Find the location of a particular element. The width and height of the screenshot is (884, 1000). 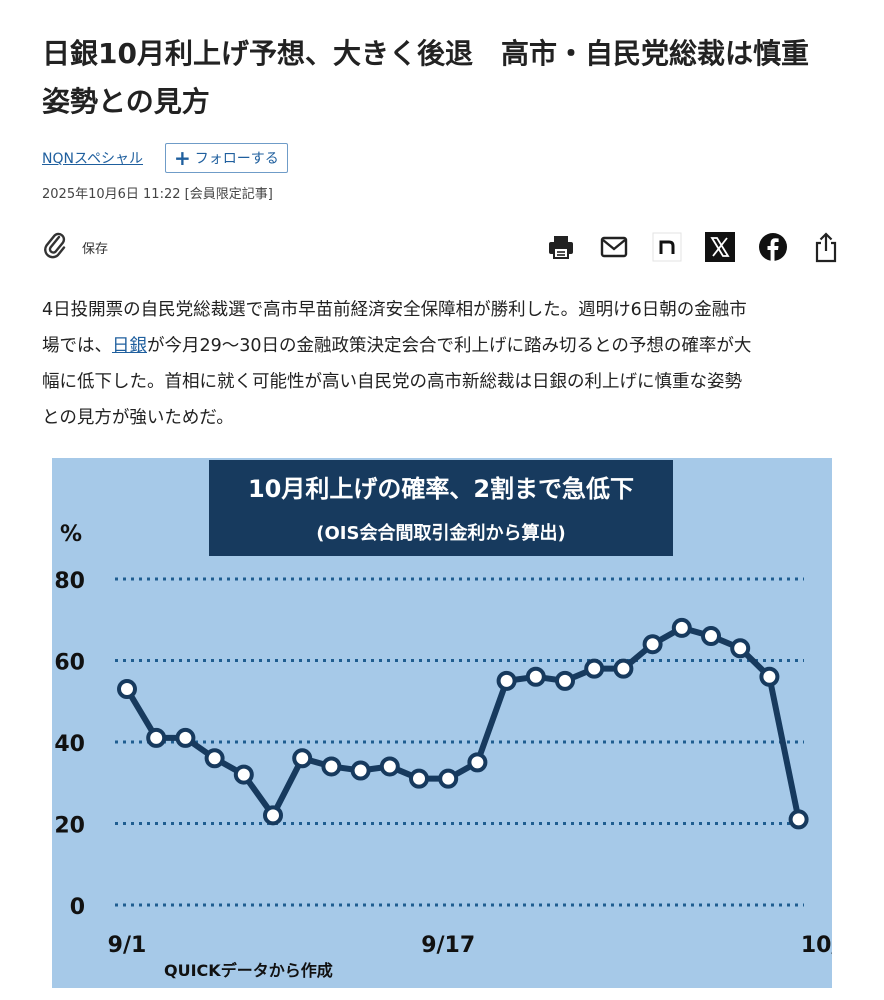

follow-label: フォローする is located at coordinates (236, 159).